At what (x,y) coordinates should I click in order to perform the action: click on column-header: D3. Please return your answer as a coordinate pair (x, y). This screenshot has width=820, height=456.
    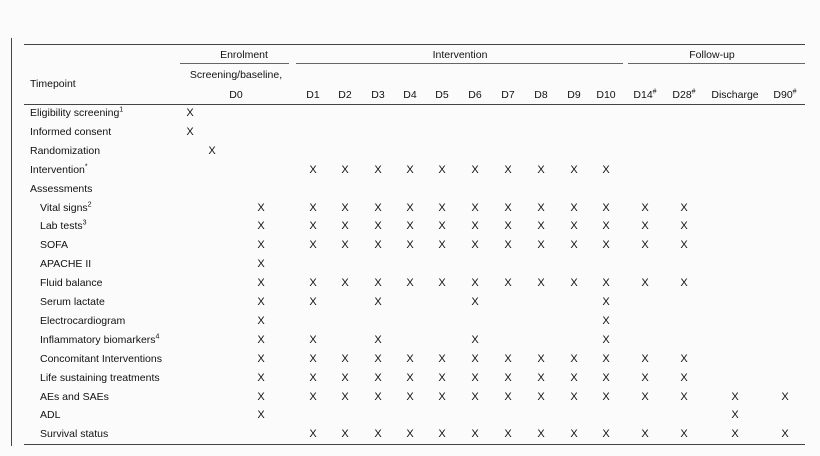
    Looking at the image, I should click on (378, 95).